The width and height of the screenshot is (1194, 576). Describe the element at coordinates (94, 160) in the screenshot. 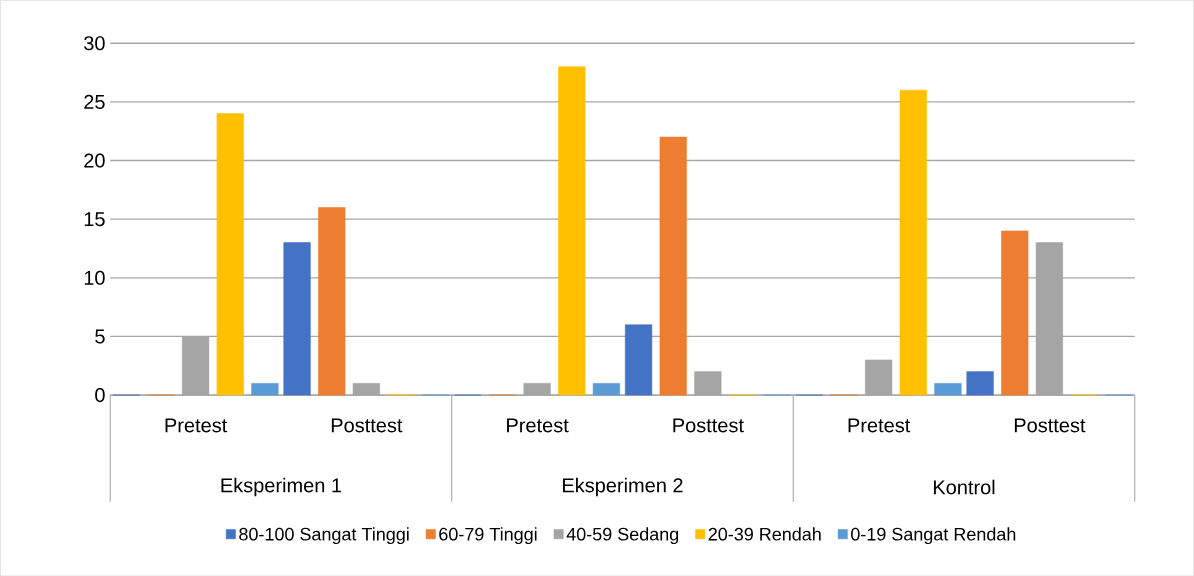

I see `y-tick-label: 20` at that location.